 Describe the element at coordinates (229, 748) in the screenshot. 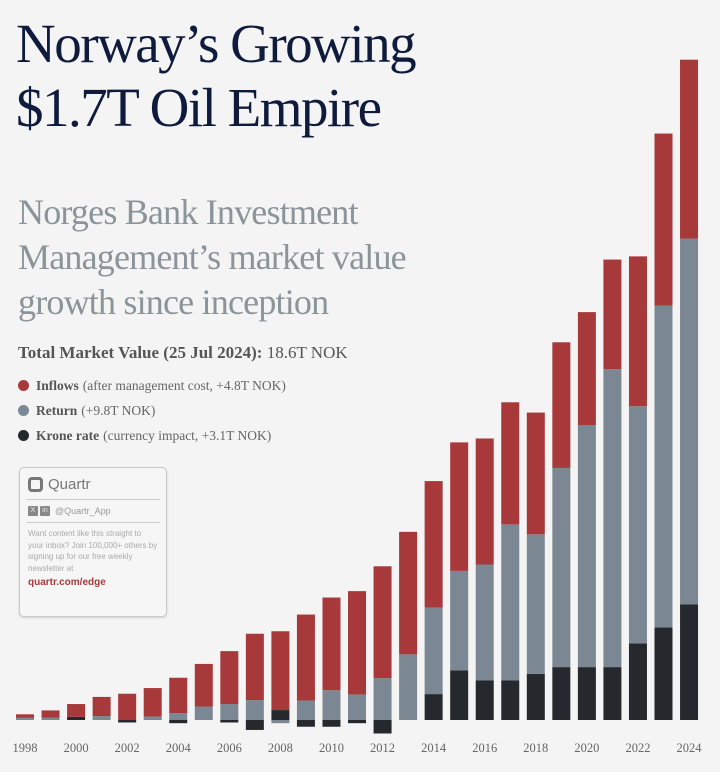

I see `x-tick-label: 2006` at that location.